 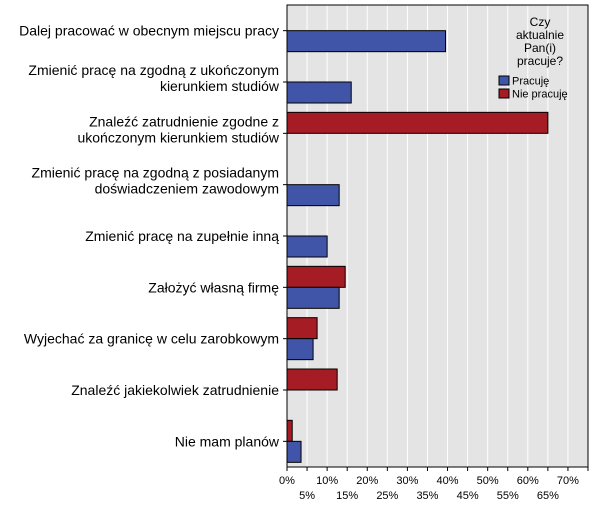 I want to click on category-label-line: kierunkiem studiów, so click(x=220, y=86).